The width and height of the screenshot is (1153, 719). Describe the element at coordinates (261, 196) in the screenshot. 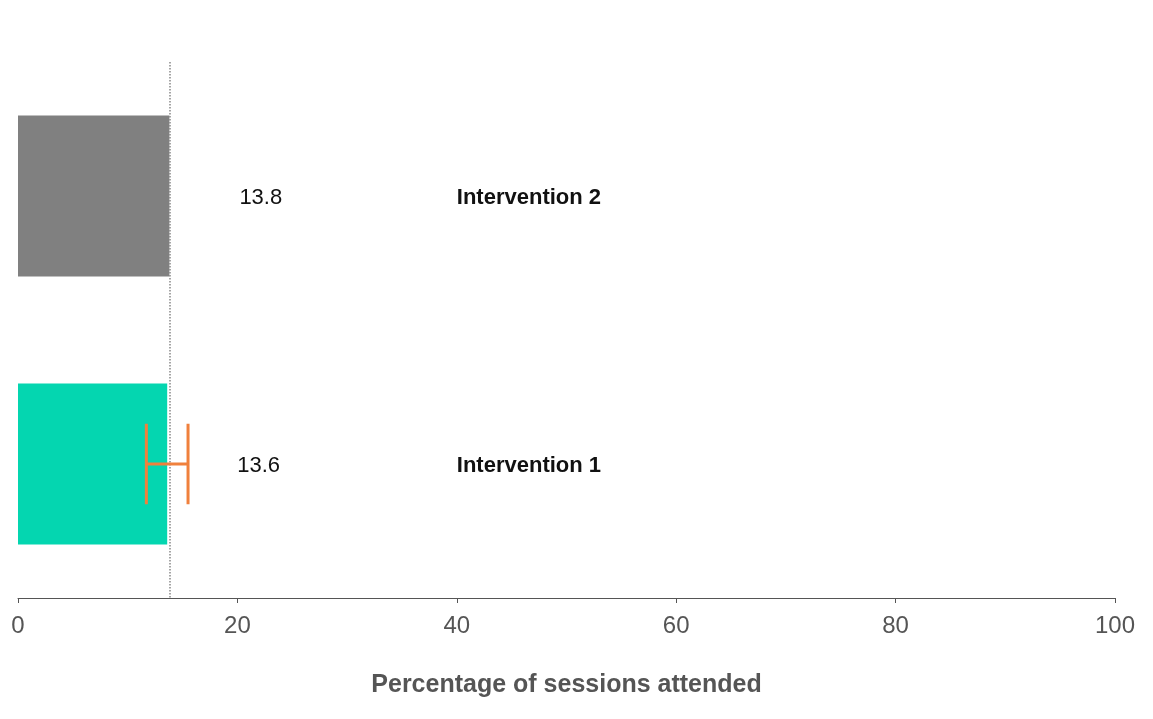

I see `data-label: 13.8` at that location.